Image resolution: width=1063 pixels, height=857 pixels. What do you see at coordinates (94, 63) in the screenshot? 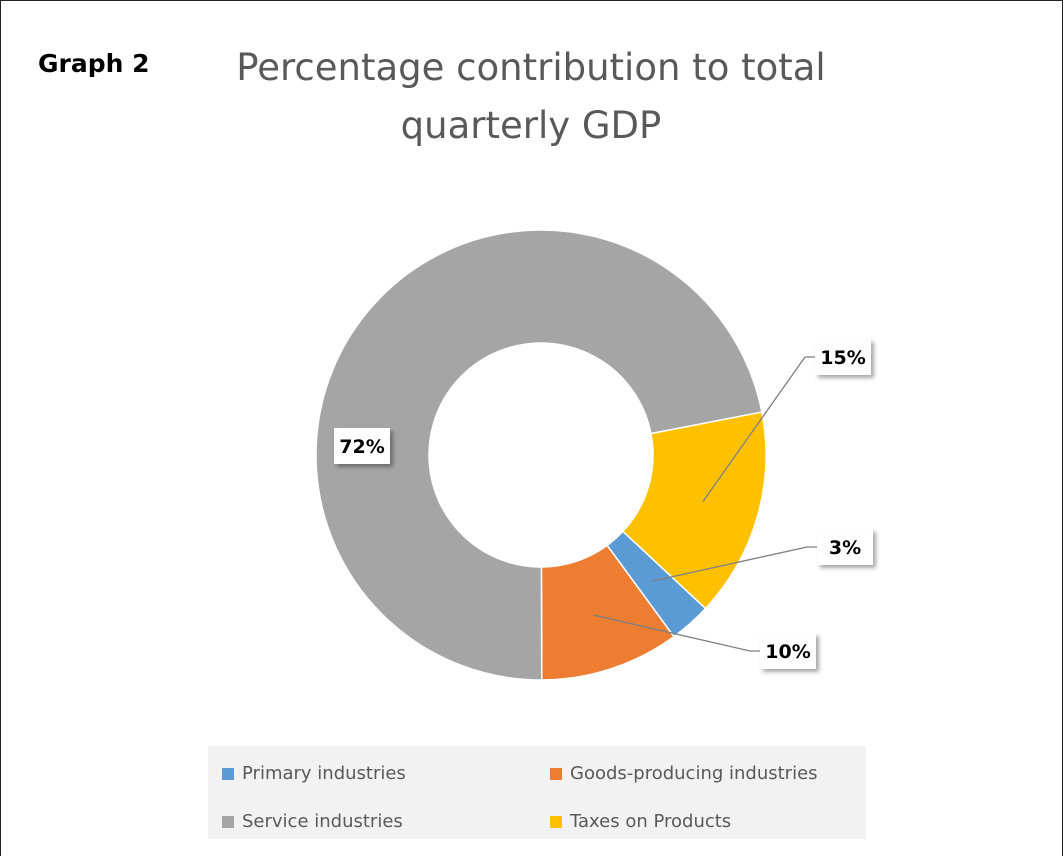
I see `graph-number-label: Graph 2` at bounding box center [94, 63].